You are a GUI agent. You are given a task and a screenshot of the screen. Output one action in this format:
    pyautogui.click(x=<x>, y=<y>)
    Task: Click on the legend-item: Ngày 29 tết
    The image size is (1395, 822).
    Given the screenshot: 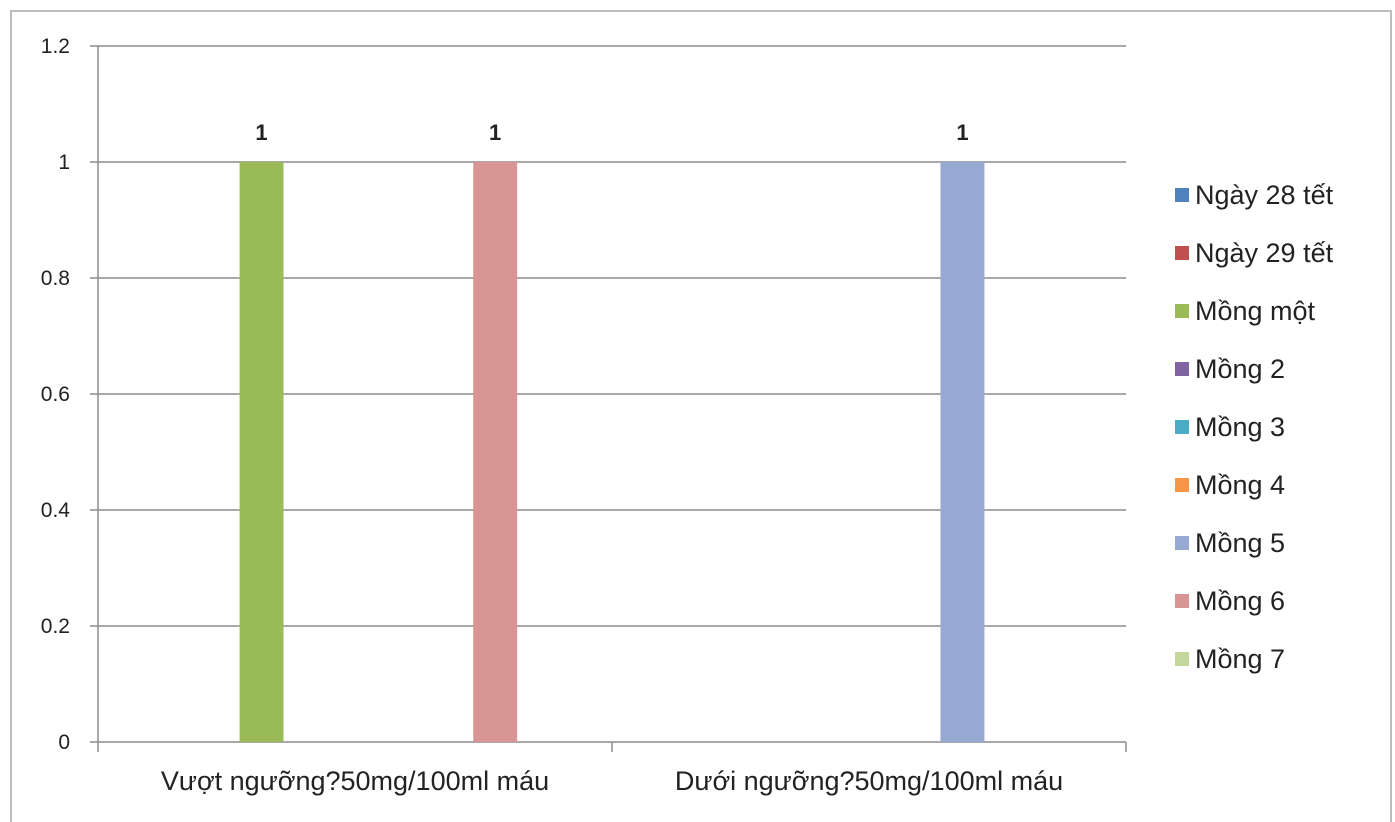 What is the action you would take?
    pyautogui.click(x=1280, y=253)
    